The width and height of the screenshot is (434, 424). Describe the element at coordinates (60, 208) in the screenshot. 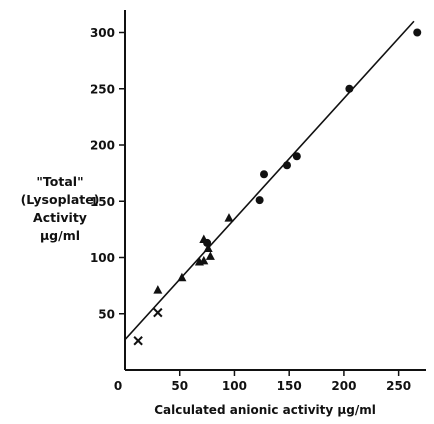

I see `y-axis-label: "Total" (Lysoplate) Activity µg/ml` at that location.